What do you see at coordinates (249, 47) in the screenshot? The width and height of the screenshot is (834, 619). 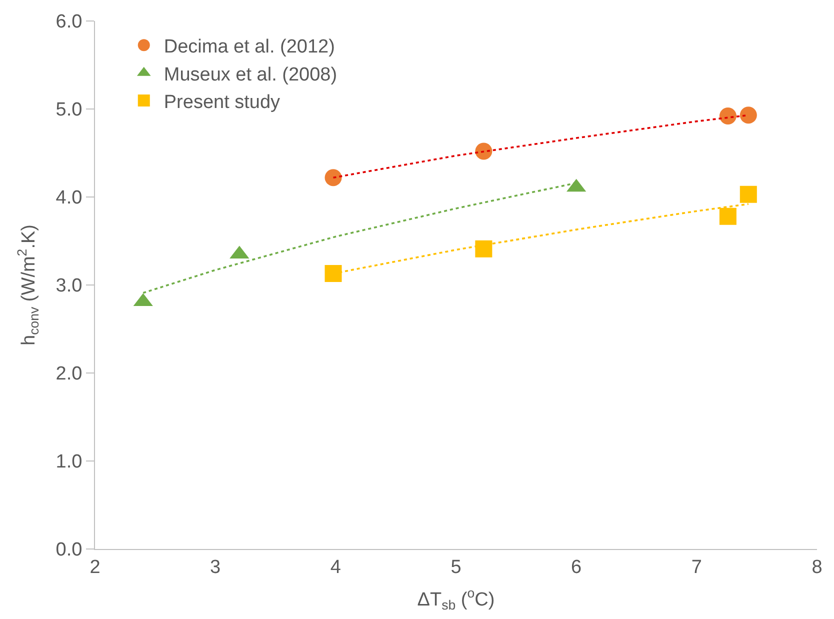 I see `legend-label: Decima et al. (2012)` at bounding box center [249, 47].